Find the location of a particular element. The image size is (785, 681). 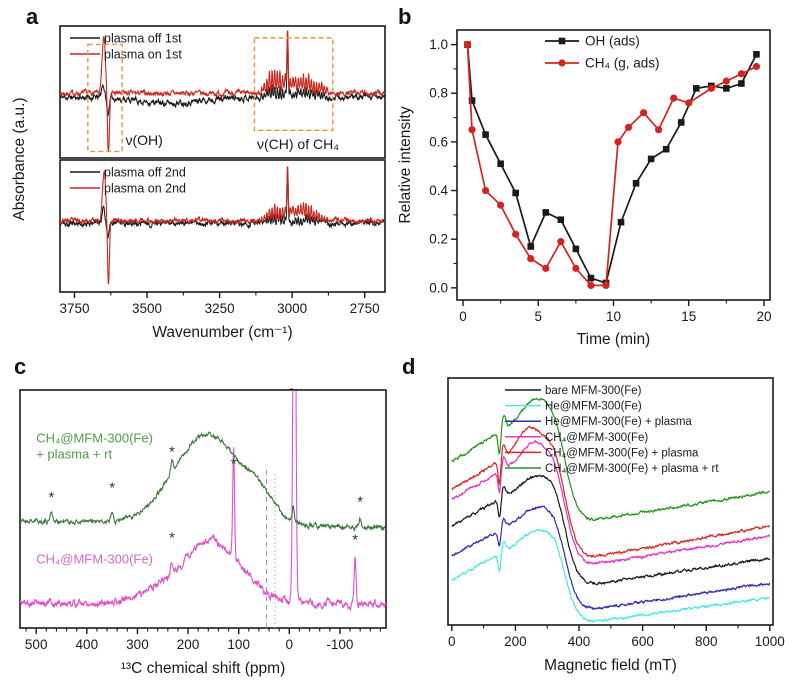

x-tick-label: 3750 is located at coordinates (74, 308).